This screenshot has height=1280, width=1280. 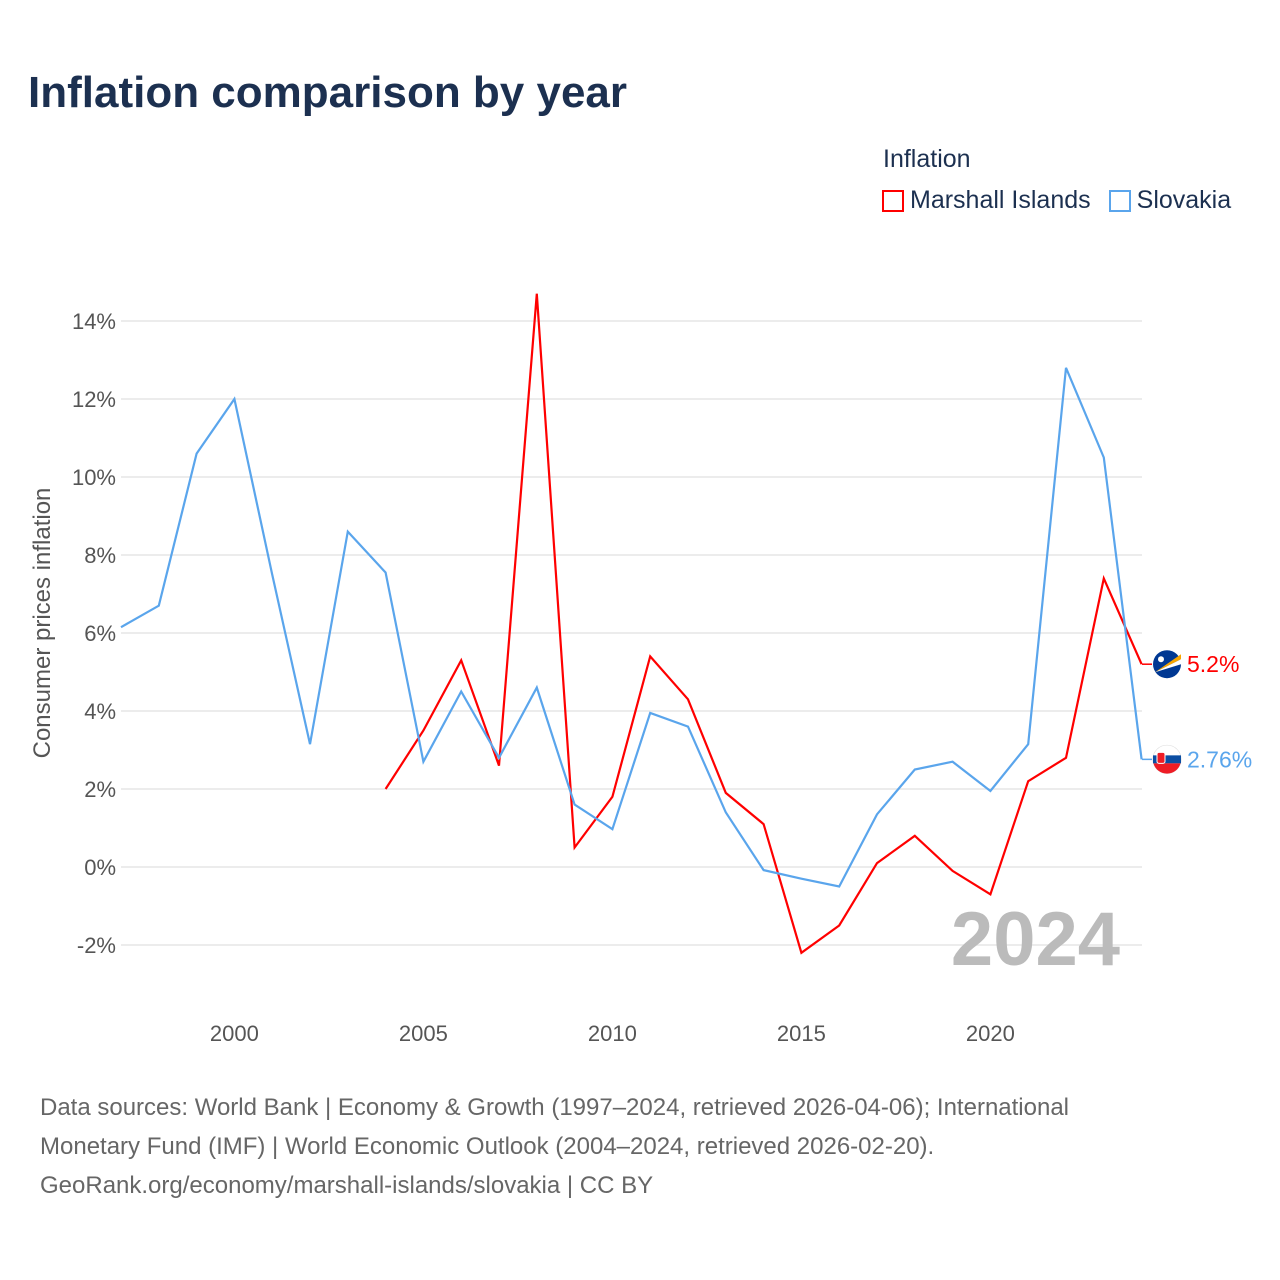 What do you see at coordinates (1000, 200) in the screenshot?
I see `legend-label: Marshall Islands` at bounding box center [1000, 200].